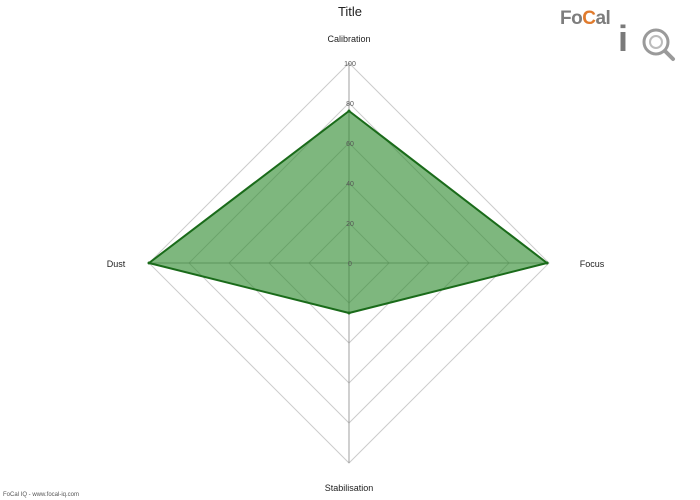 This screenshot has height=500, width=700. Describe the element at coordinates (116, 264) in the screenshot. I see `category-label: Dust` at that location.